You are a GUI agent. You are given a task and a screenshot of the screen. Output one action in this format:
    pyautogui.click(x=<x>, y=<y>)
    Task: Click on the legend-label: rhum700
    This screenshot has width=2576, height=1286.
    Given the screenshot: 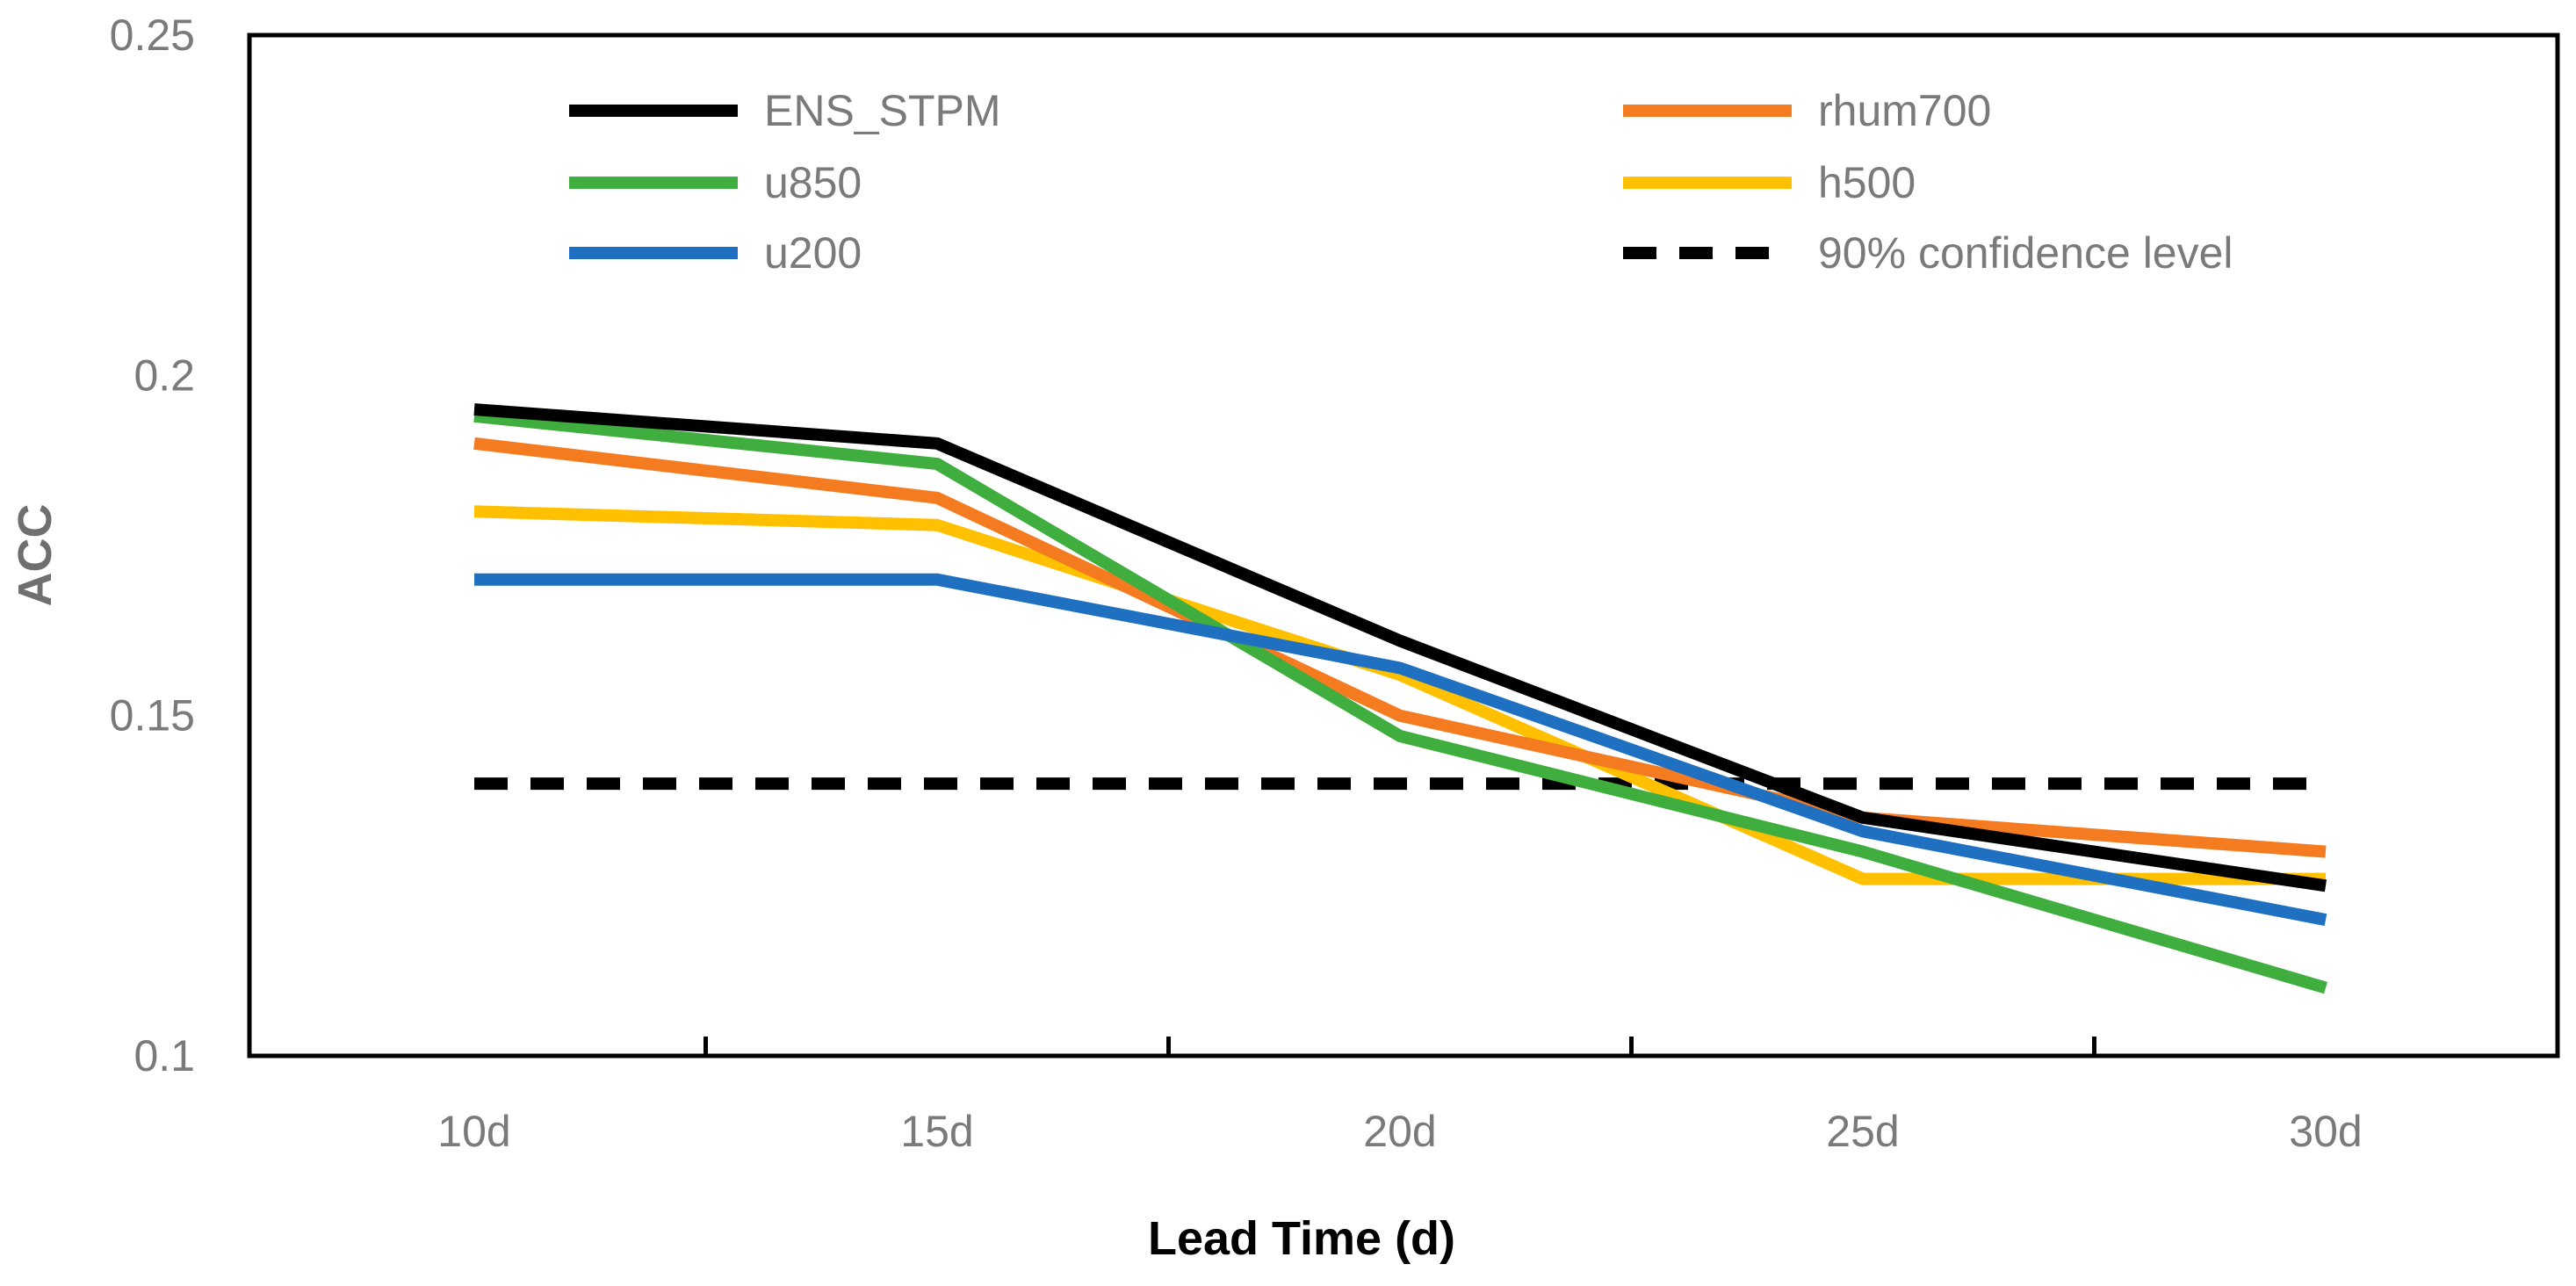 What is the action you would take?
    pyautogui.click(x=1904, y=111)
    